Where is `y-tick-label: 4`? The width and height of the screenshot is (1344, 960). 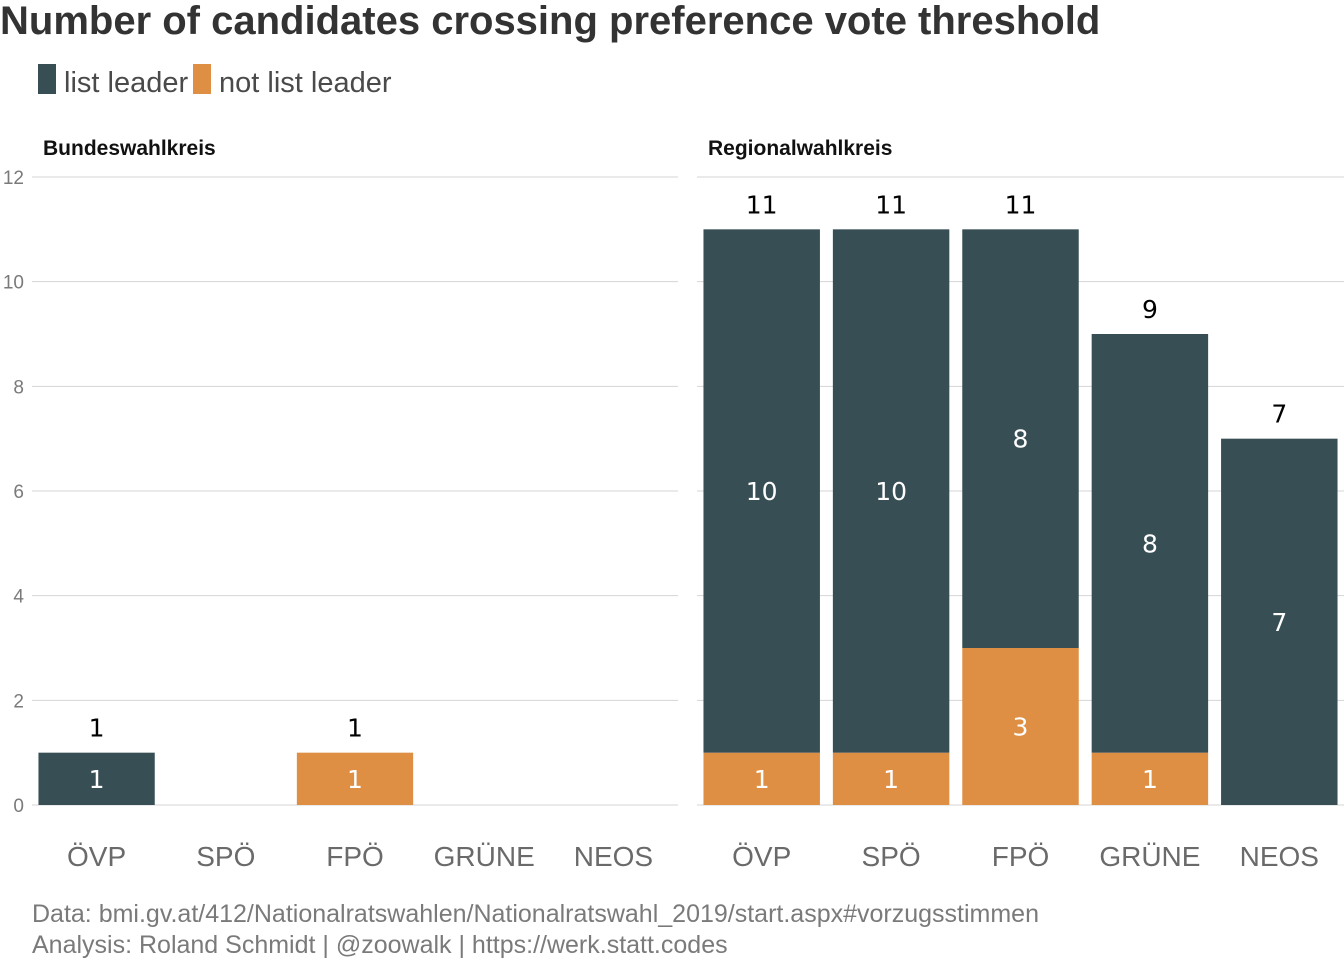
y-tick-label: 4 is located at coordinates (18, 597).